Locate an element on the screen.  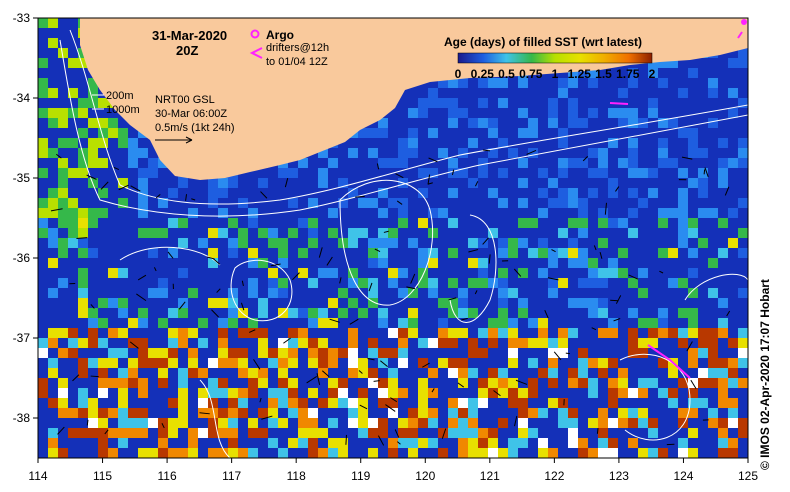
x-tick-label: 117 is located at coordinates (231, 476).